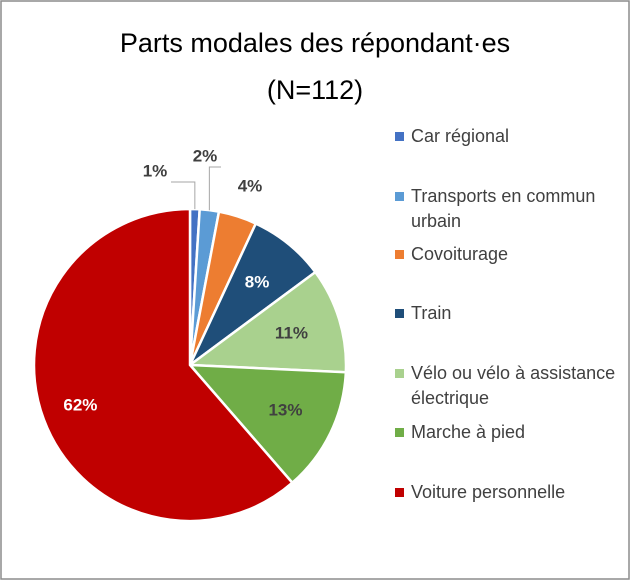  What do you see at coordinates (205, 155) in the screenshot?
I see `data-label: 2%` at bounding box center [205, 155].